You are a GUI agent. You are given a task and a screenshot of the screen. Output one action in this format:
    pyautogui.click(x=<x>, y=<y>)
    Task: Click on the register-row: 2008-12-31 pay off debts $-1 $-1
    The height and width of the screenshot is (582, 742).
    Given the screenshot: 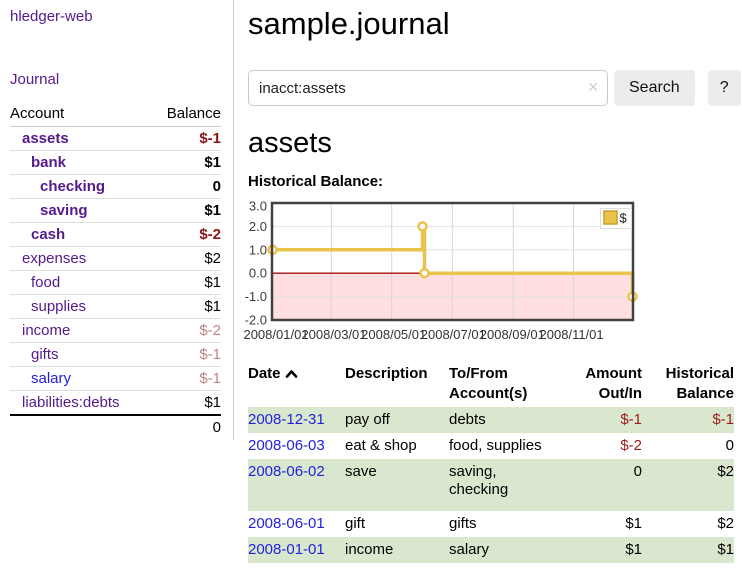 What is the action you would take?
    pyautogui.click(x=491, y=420)
    